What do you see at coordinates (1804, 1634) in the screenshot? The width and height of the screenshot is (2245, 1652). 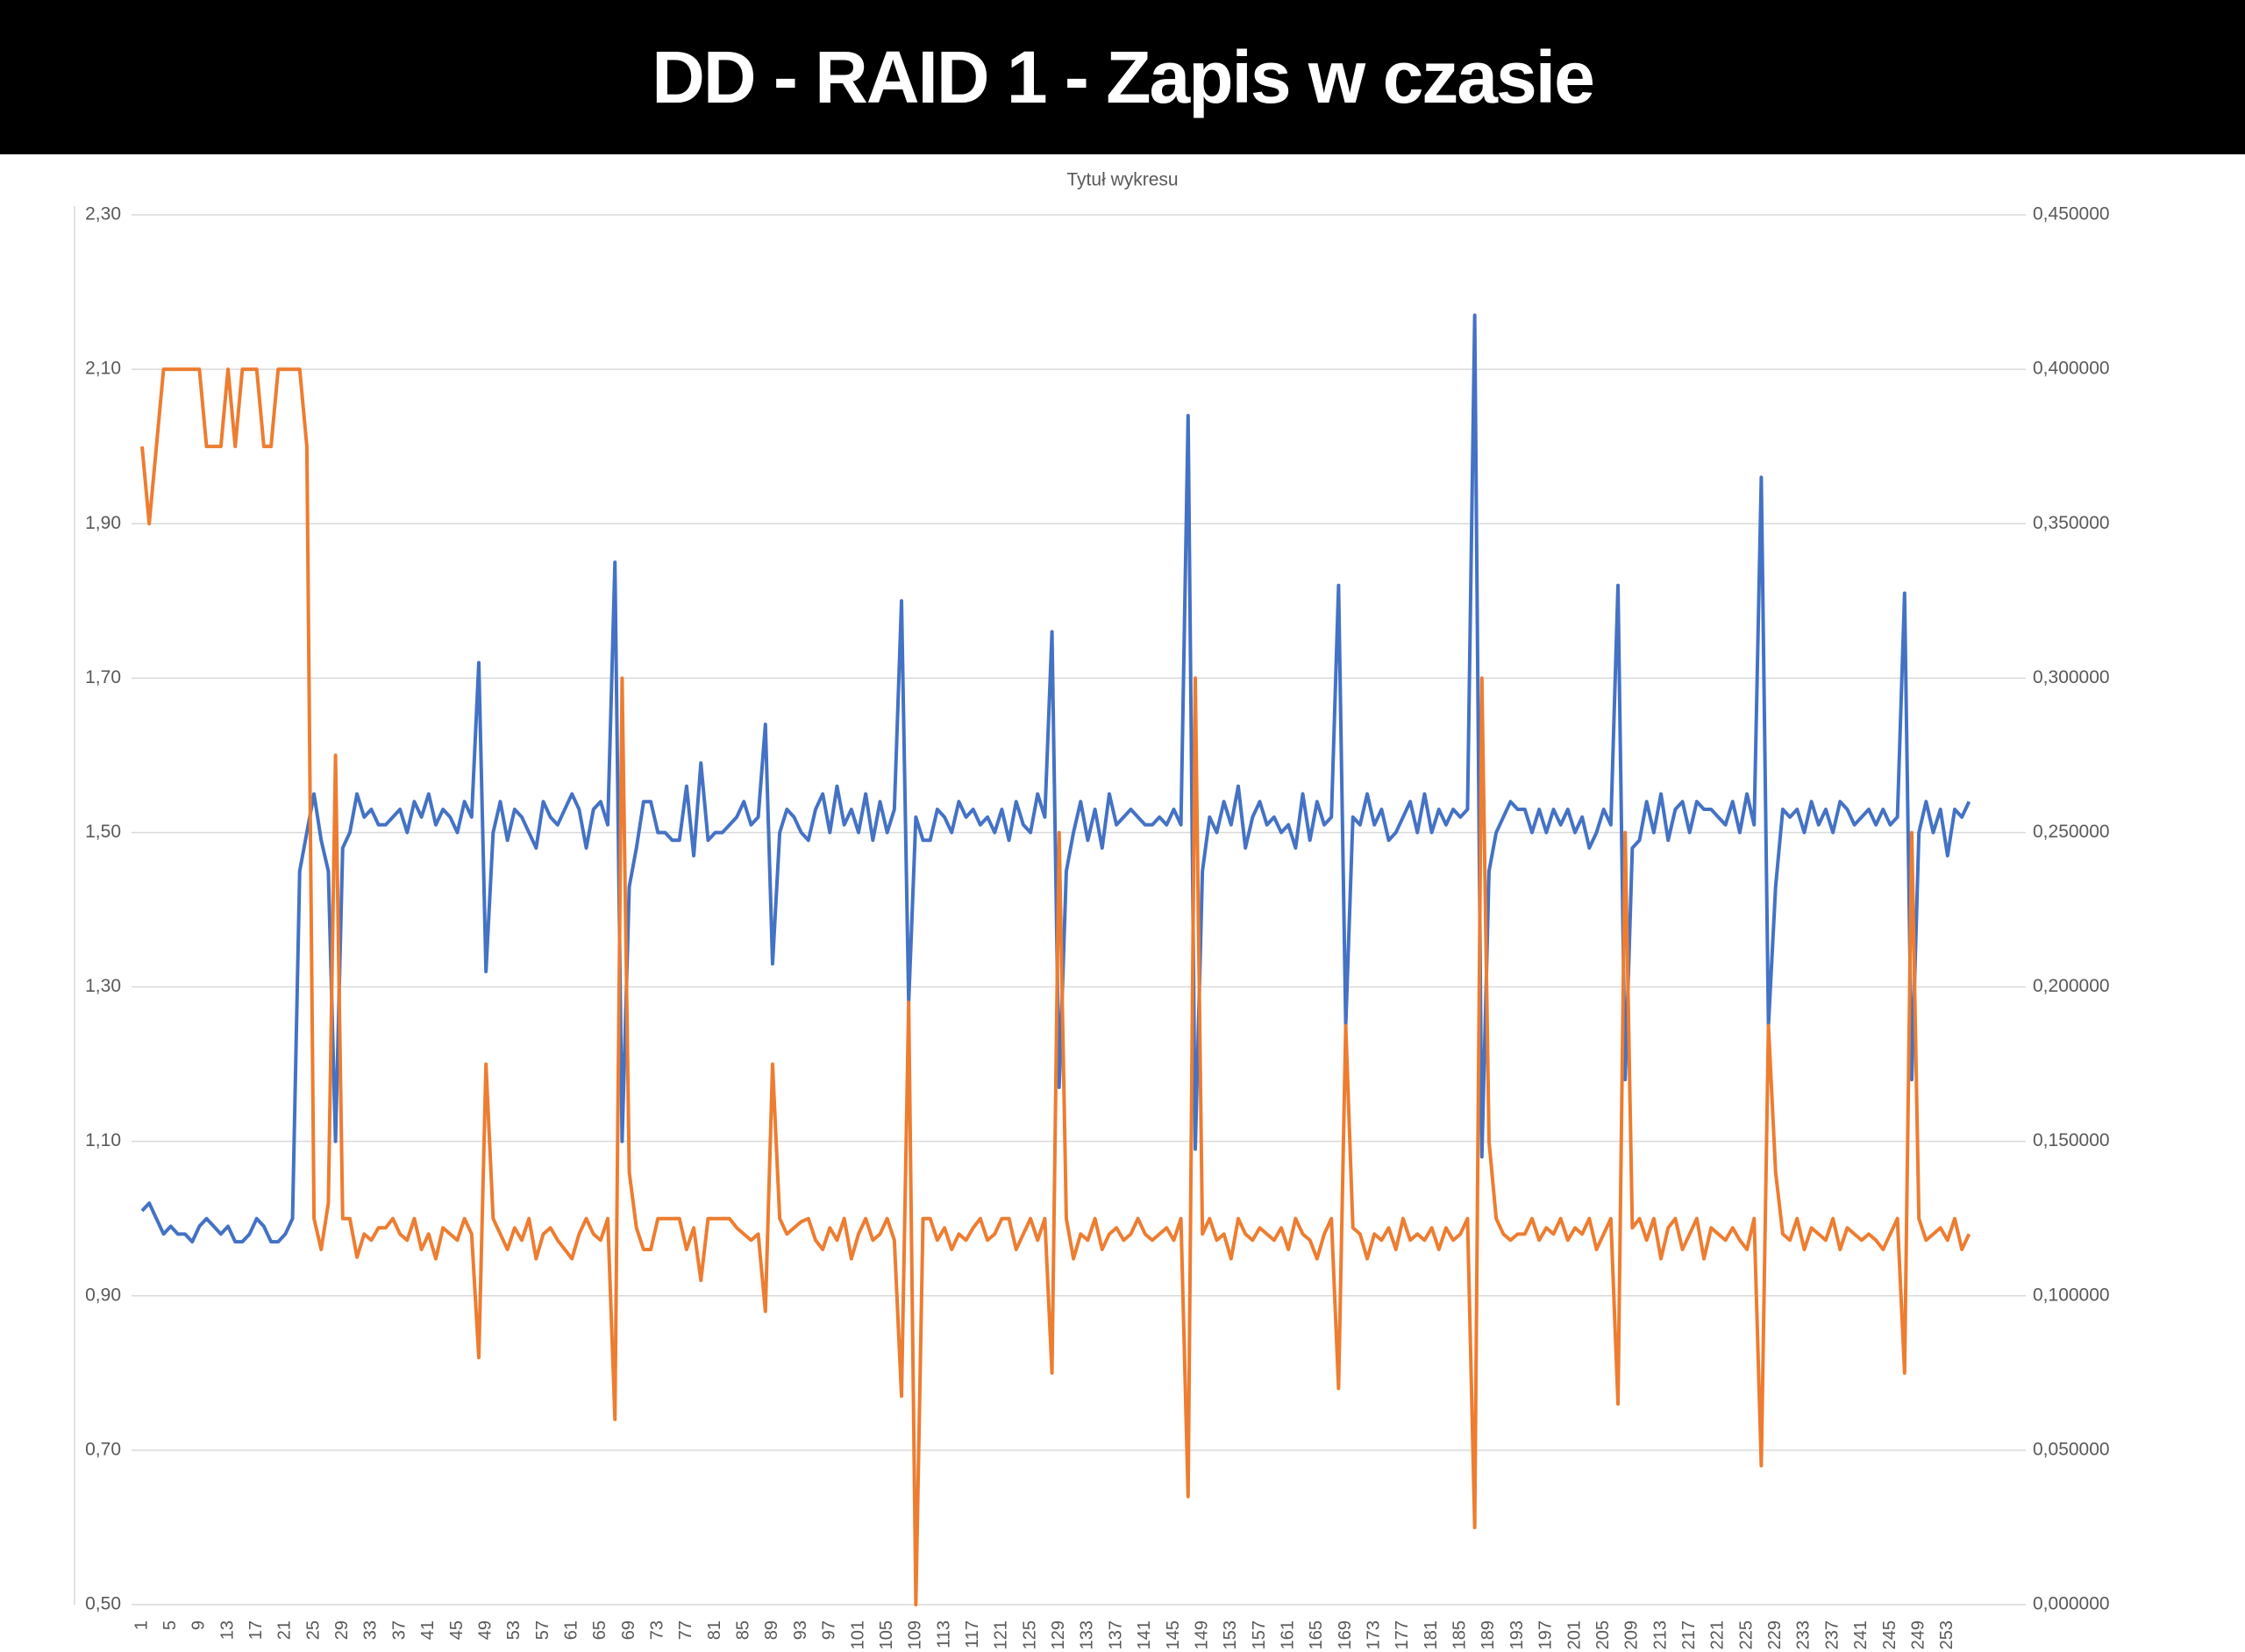 I see `x-tick-label: 233` at bounding box center [1804, 1634].